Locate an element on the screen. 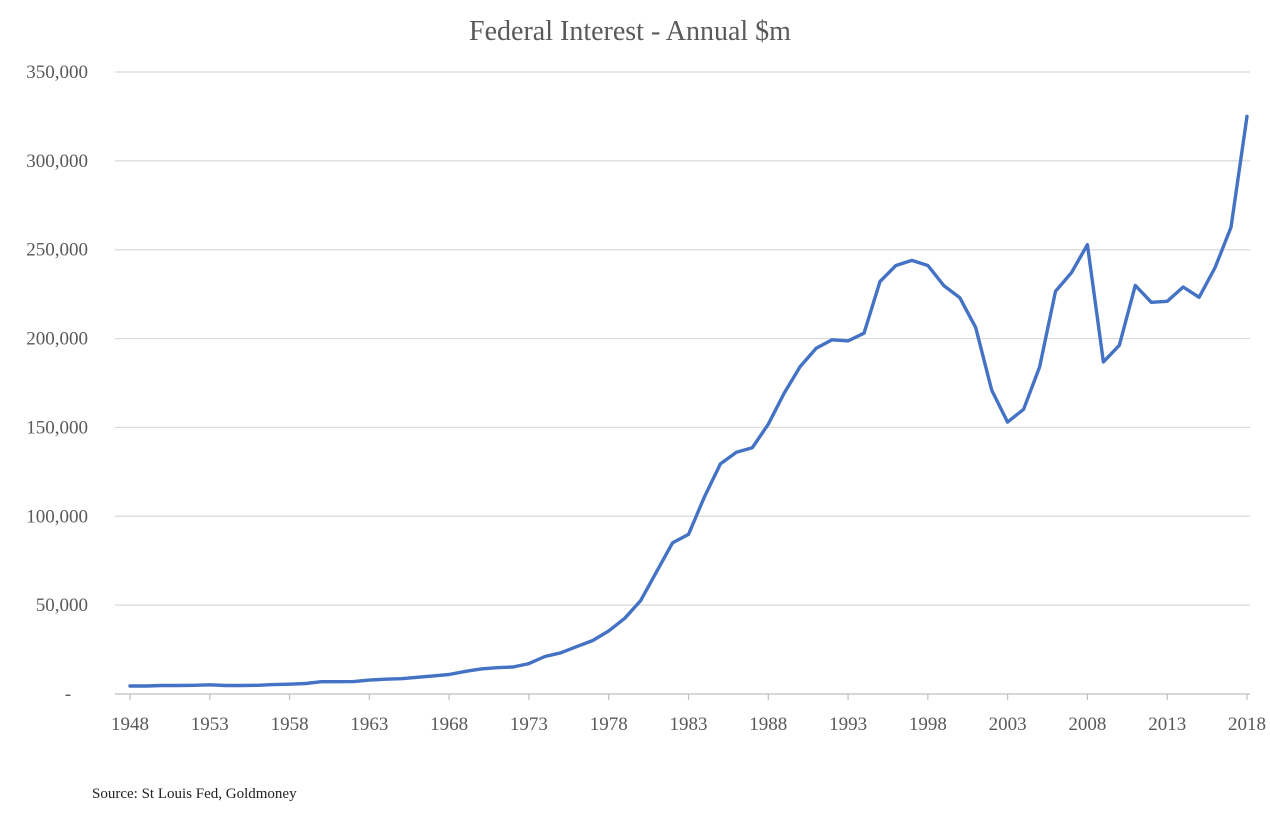  y-tick-label: 150,000 is located at coordinates (57, 427).